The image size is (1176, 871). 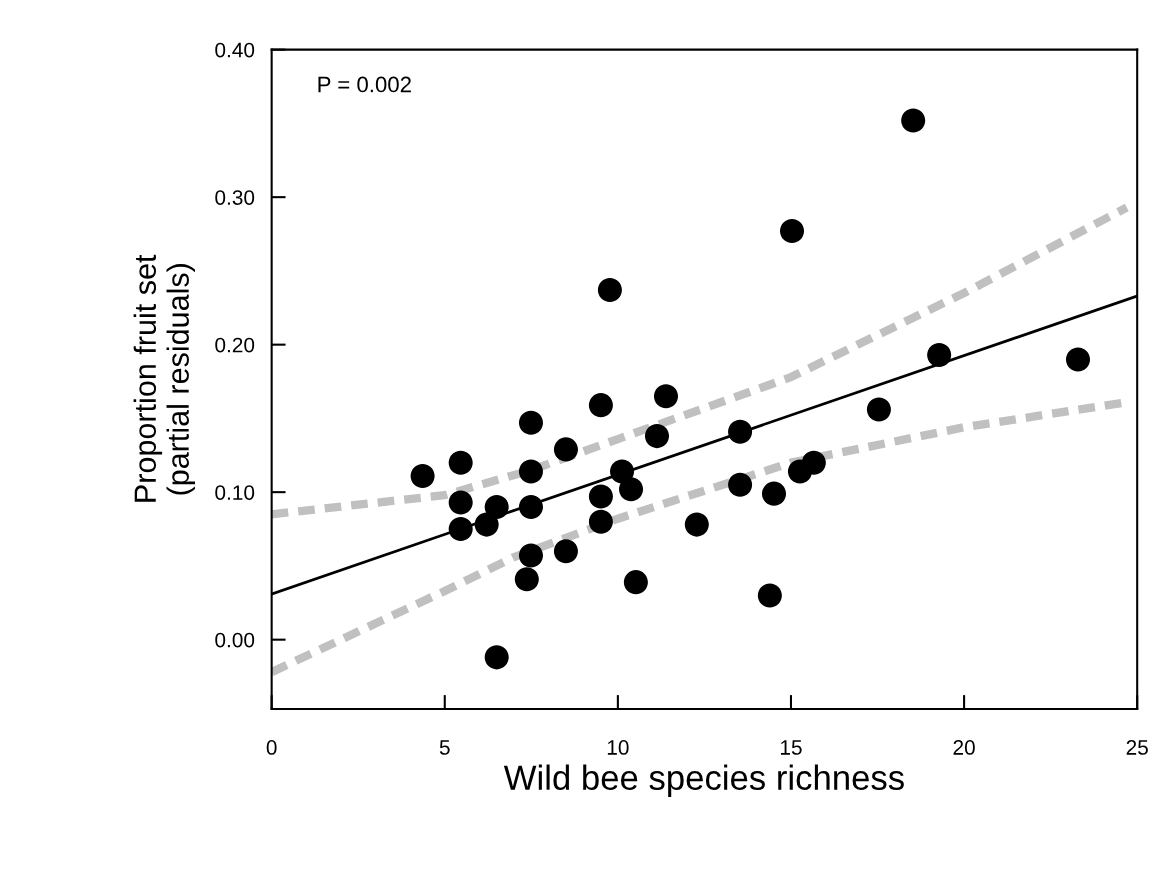 I want to click on y-axis-title: Proportion fruit set (partial residuals), so click(x=164, y=378).